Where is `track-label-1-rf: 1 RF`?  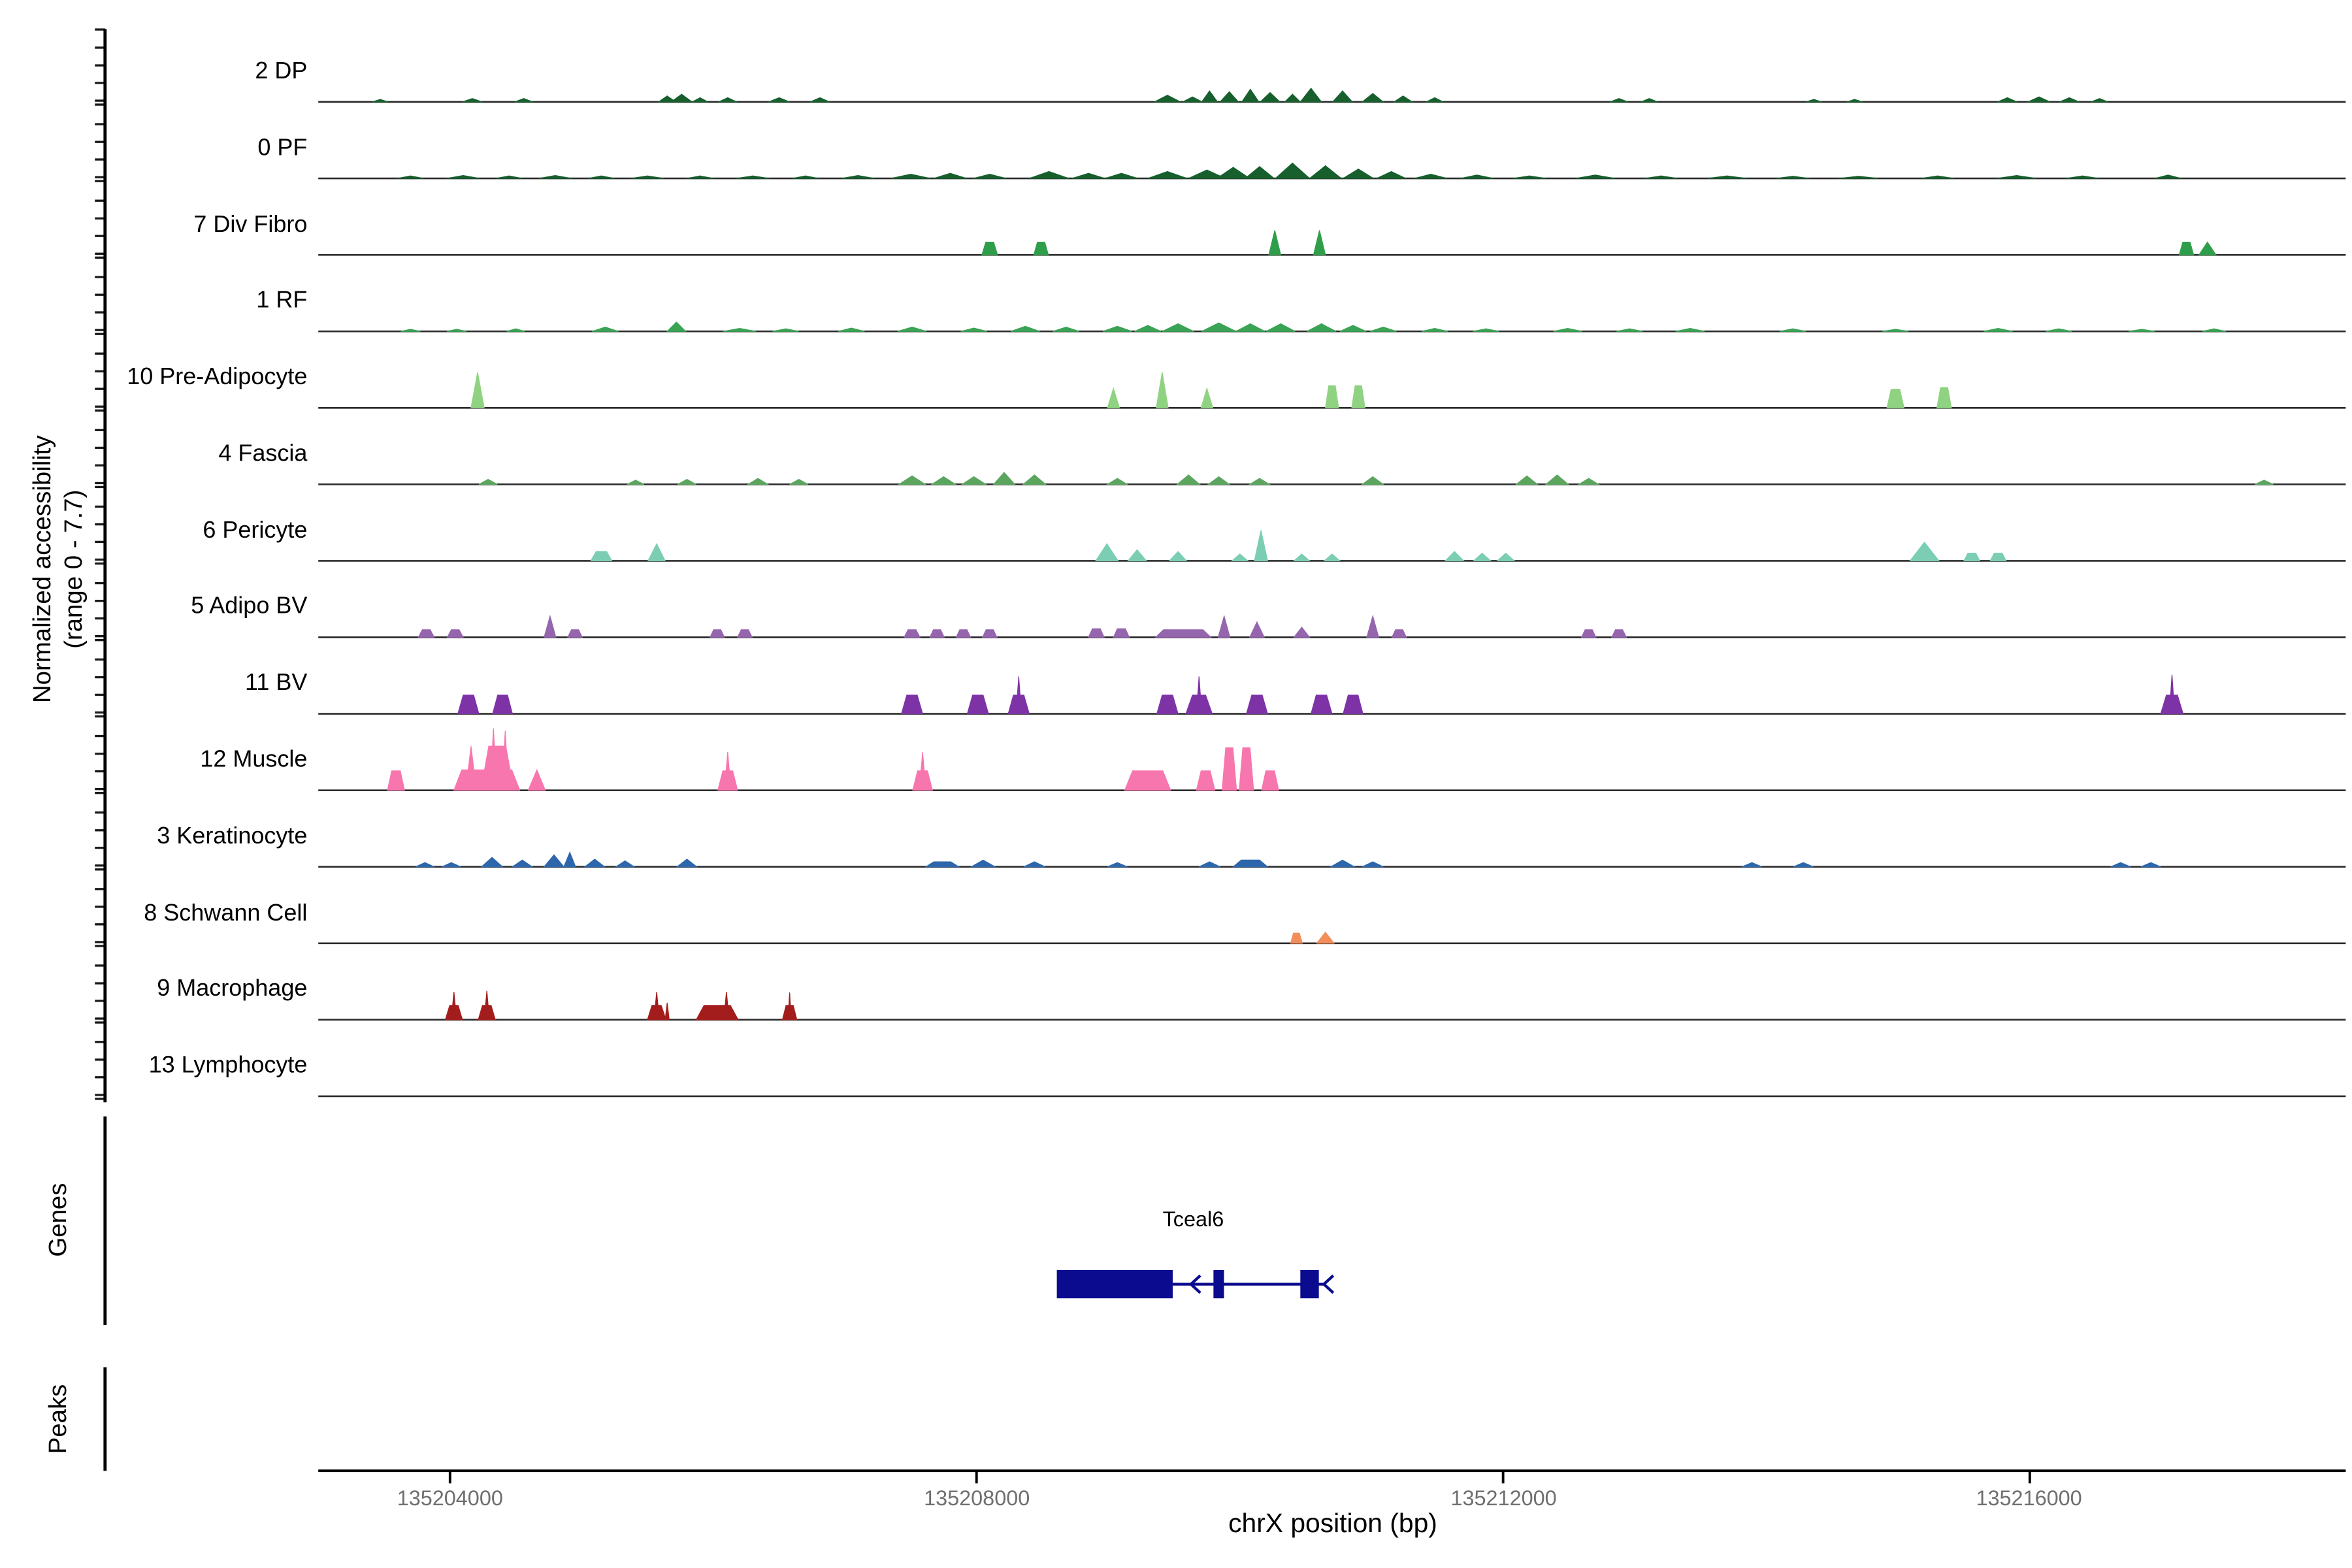
track-label-1-rf: 1 RF is located at coordinates (282, 300).